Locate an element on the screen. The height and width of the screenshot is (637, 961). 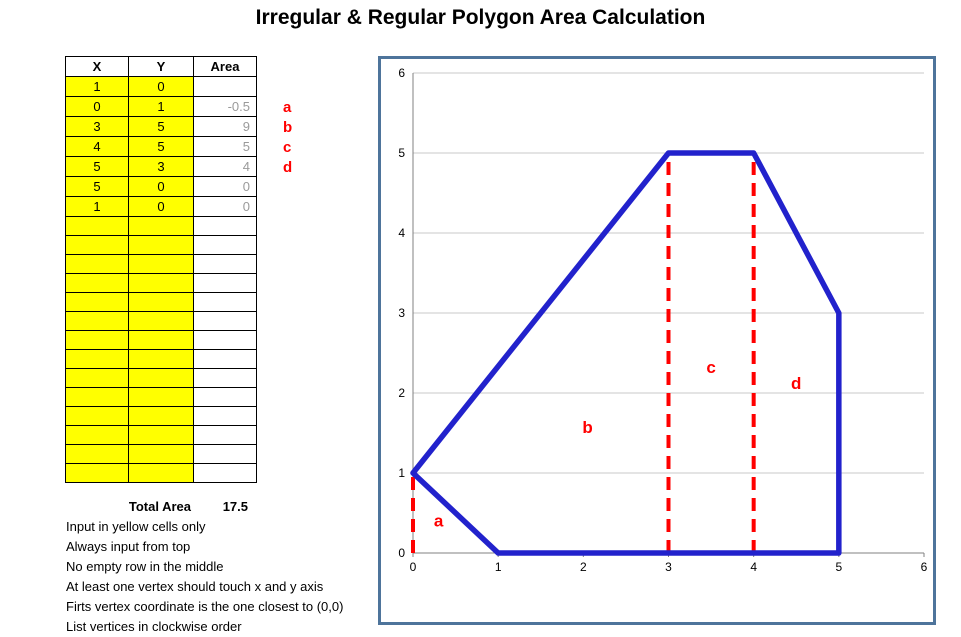
data-table-body: 1 0 0 1 -0.5 3 5 9 4 5 5 5 3 4 5 0 0 1 0 0 is located at coordinates (161, 279).